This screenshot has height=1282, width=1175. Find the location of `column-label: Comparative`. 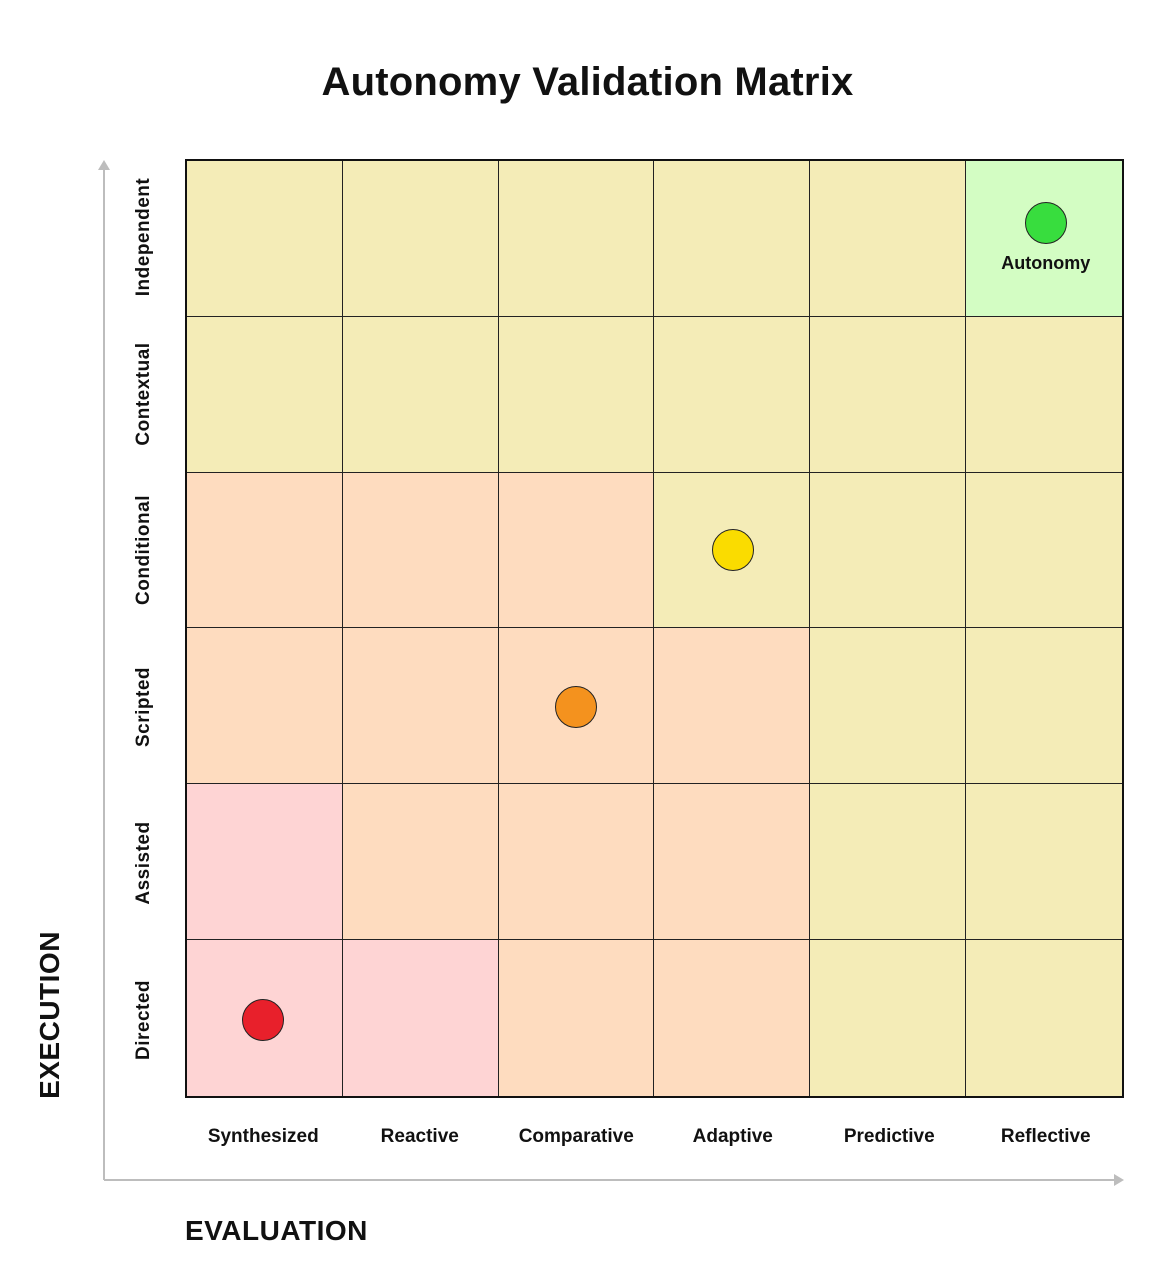

column-label: Comparative is located at coordinates (576, 1136).